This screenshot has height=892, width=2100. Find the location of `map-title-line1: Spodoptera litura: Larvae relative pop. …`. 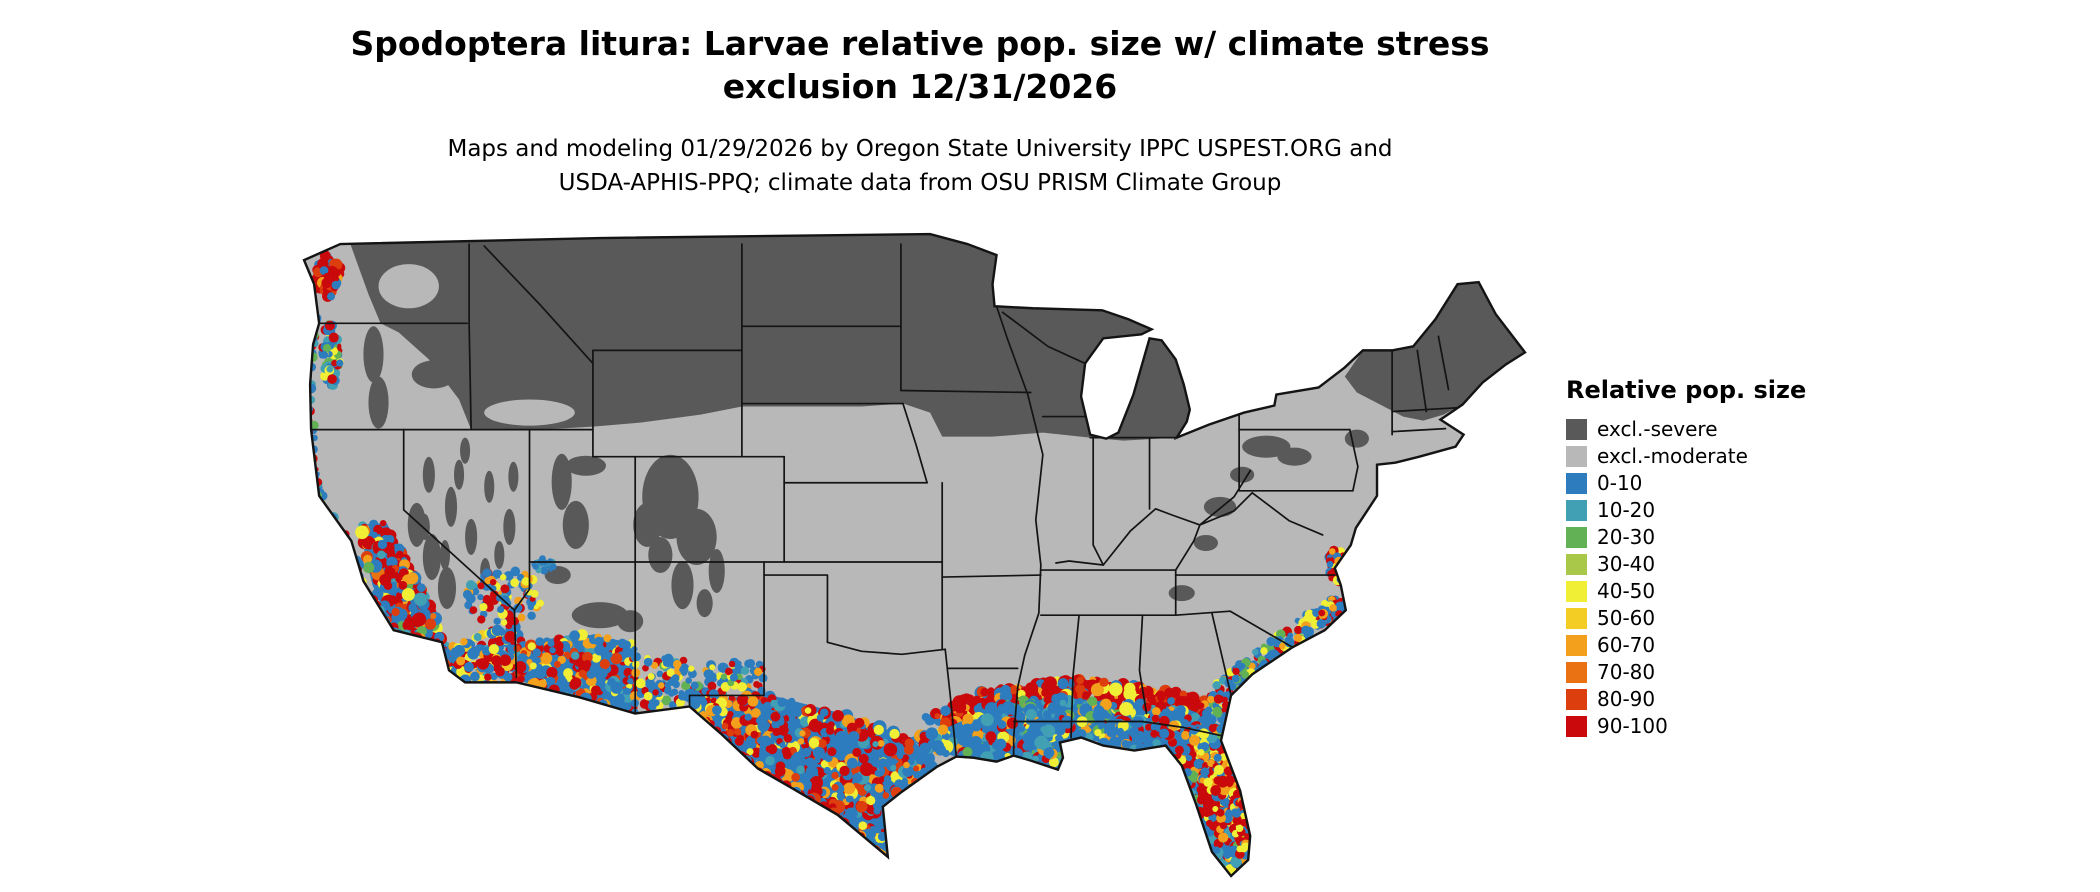

map-title-line1: Spodoptera litura: Larvae relative pop. … is located at coordinates (920, 43).